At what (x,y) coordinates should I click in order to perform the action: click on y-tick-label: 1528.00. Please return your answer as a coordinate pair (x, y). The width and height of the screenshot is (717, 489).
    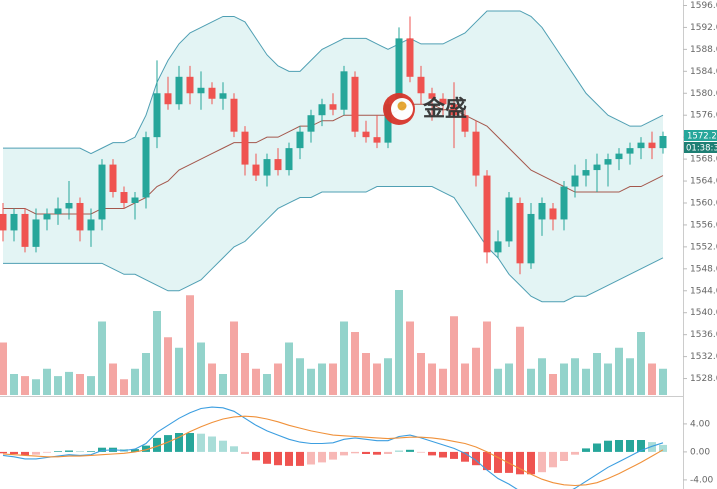
    Looking at the image, I should click on (703, 379).